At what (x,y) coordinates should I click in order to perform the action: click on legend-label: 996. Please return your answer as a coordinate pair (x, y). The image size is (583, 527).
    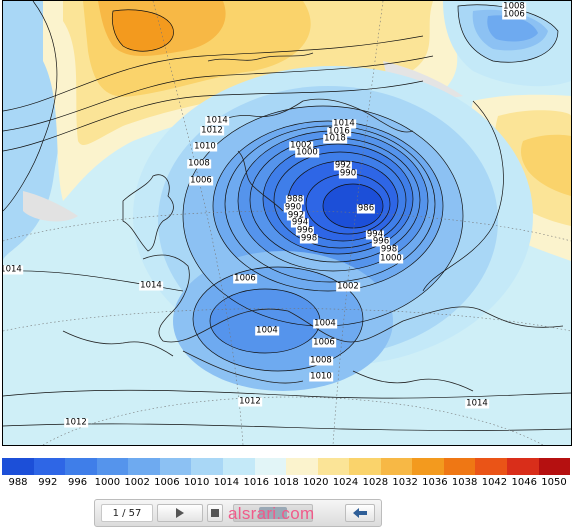
    Looking at the image, I should click on (78, 482).